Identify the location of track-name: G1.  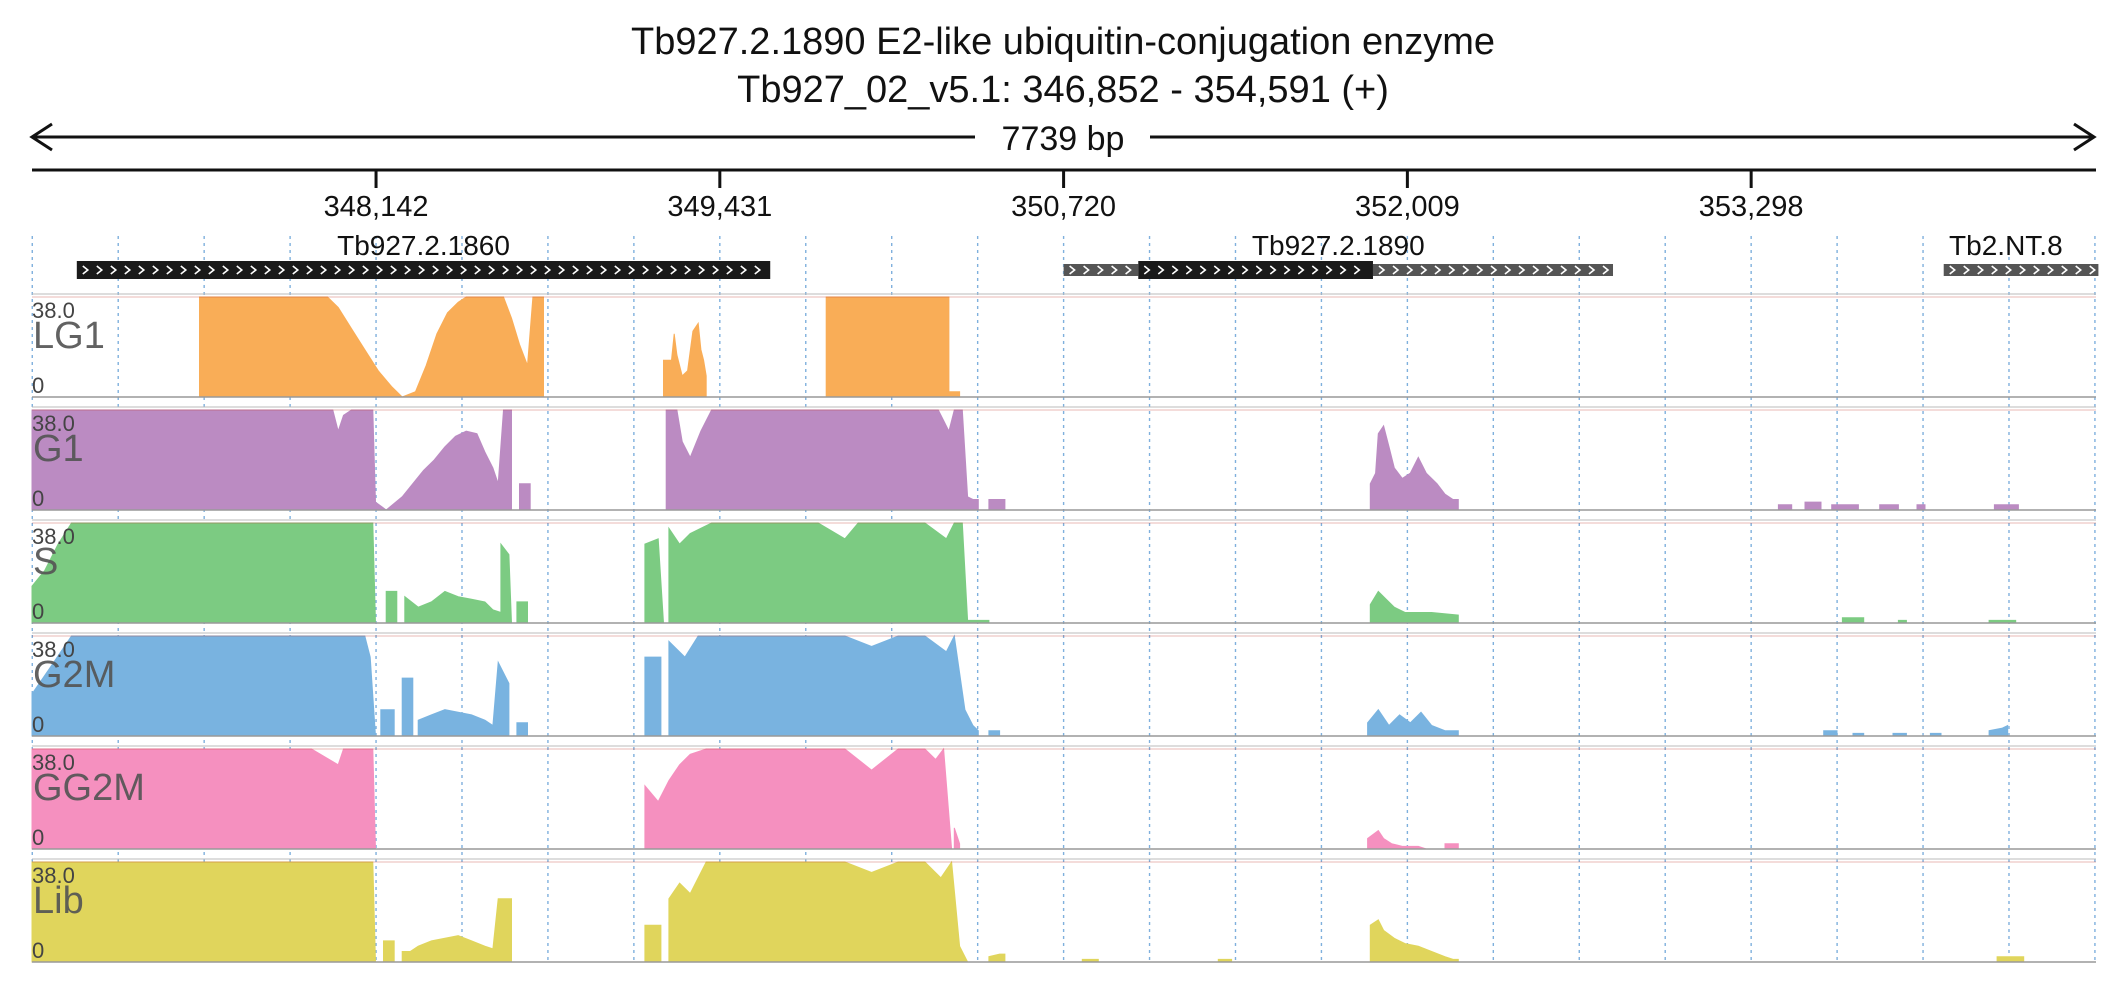
(58, 449).